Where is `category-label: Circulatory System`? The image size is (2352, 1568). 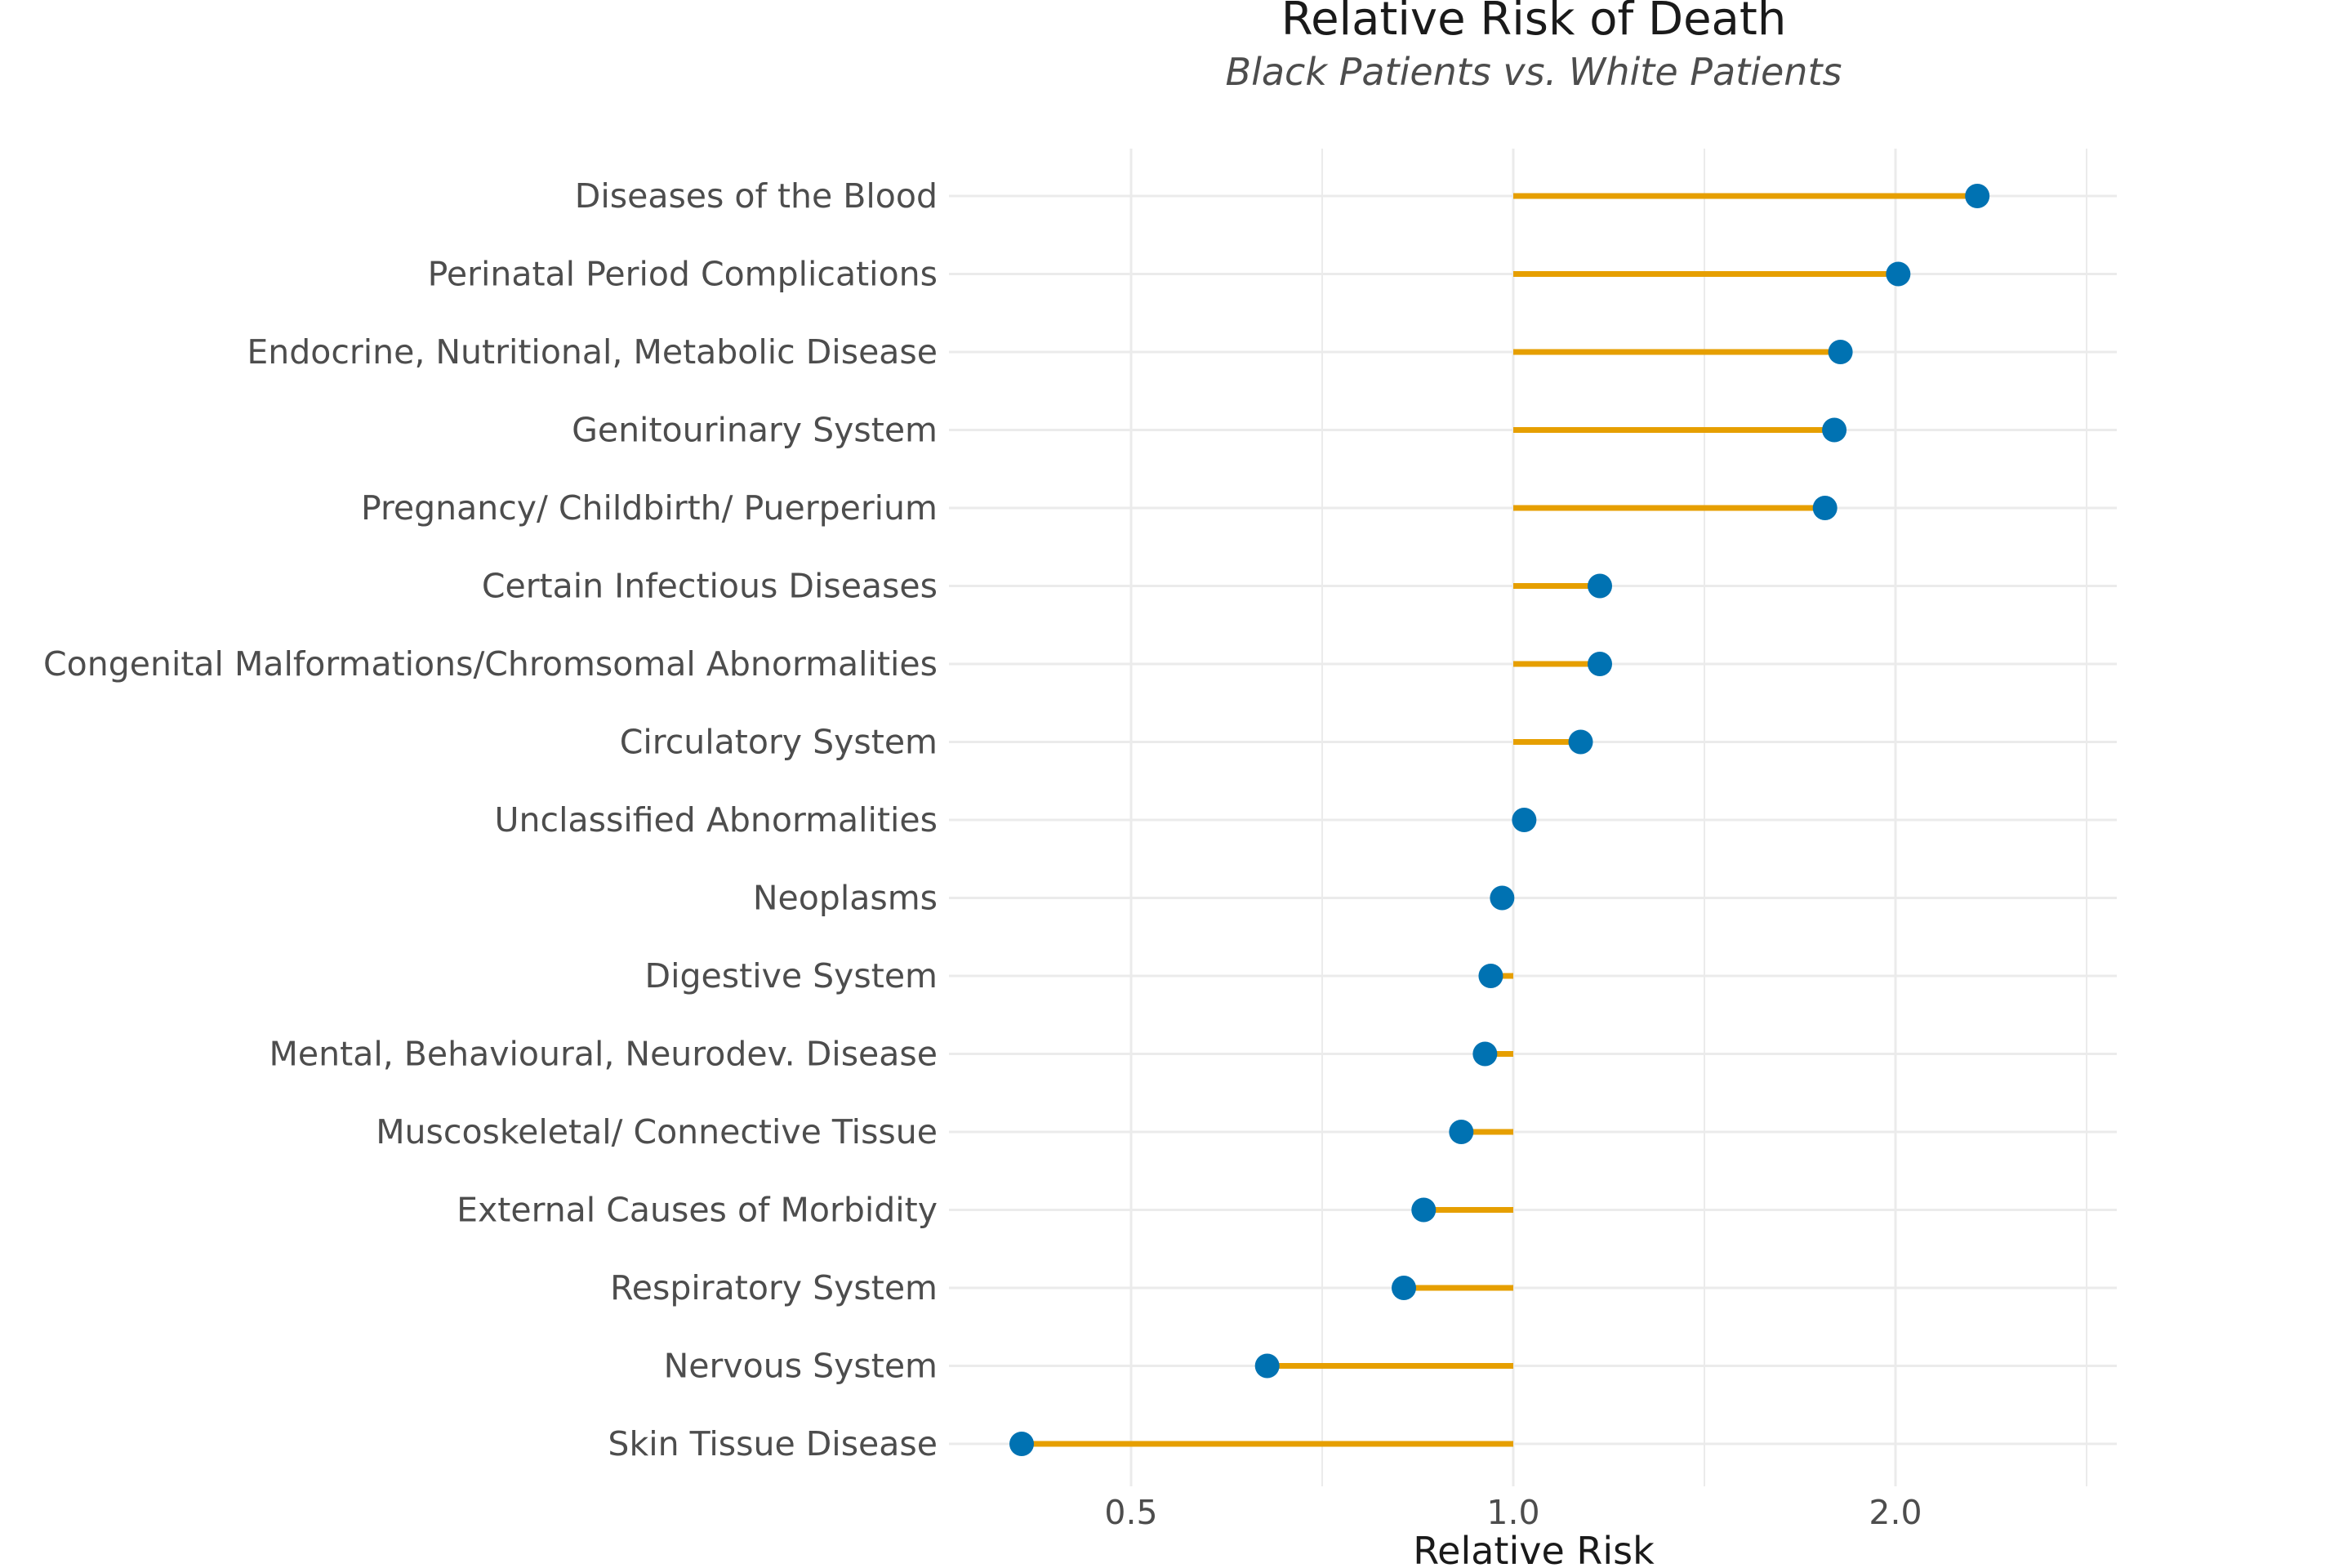
category-label: Circulatory System is located at coordinates (779, 742).